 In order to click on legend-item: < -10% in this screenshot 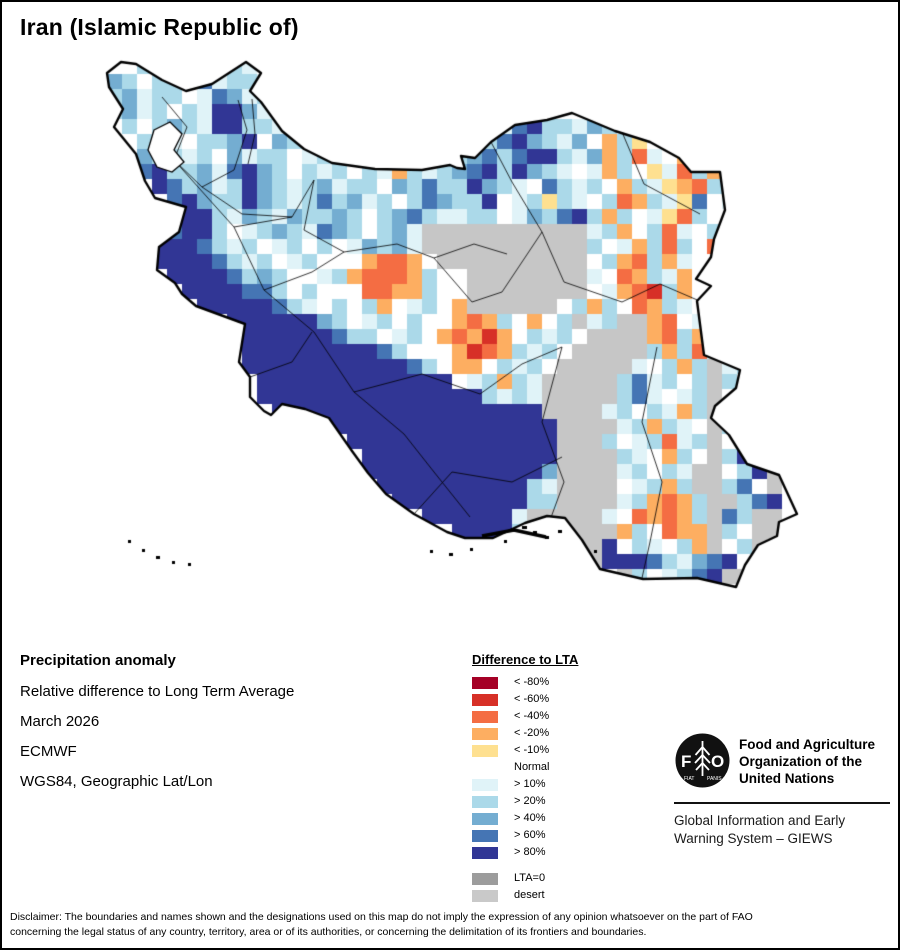, I will do `click(525, 750)`.